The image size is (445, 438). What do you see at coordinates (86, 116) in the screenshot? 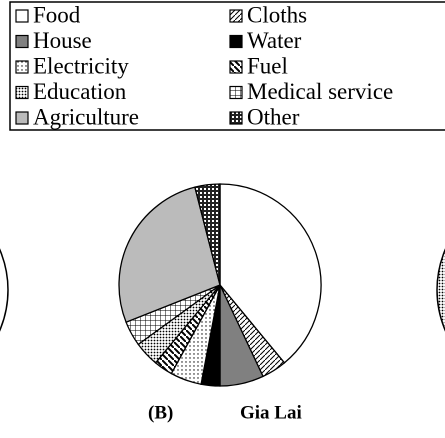
I see `legend-label: Agriculture` at bounding box center [86, 116].